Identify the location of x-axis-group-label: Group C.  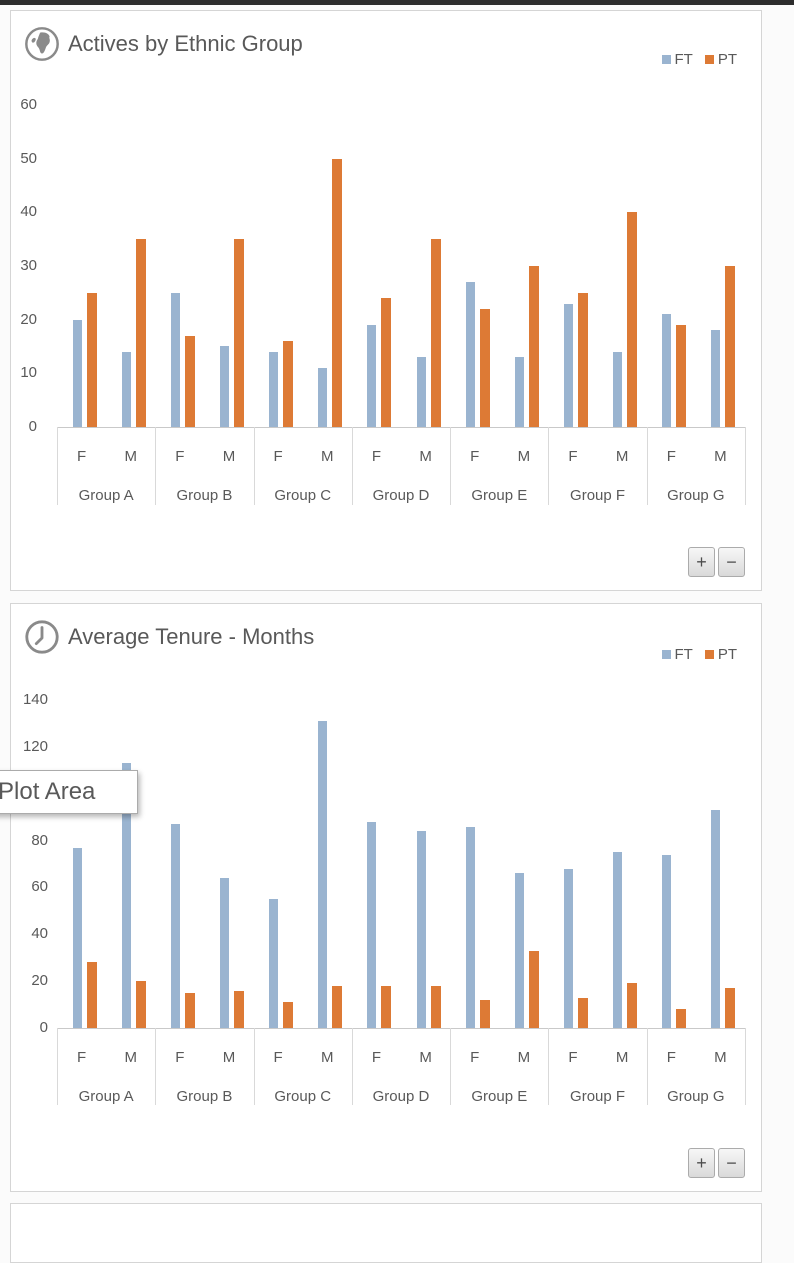
(303, 1096).